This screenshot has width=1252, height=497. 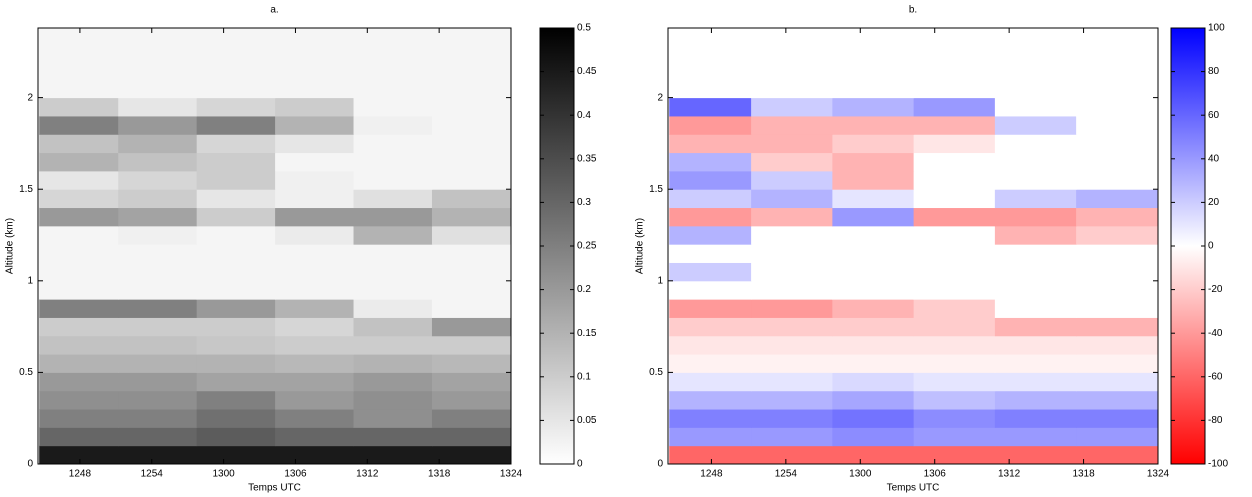 What do you see at coordinates (584, 376) in the screenshot?
I see `colorbar-tick-label: 0.1` at bounding box center [584, 376].